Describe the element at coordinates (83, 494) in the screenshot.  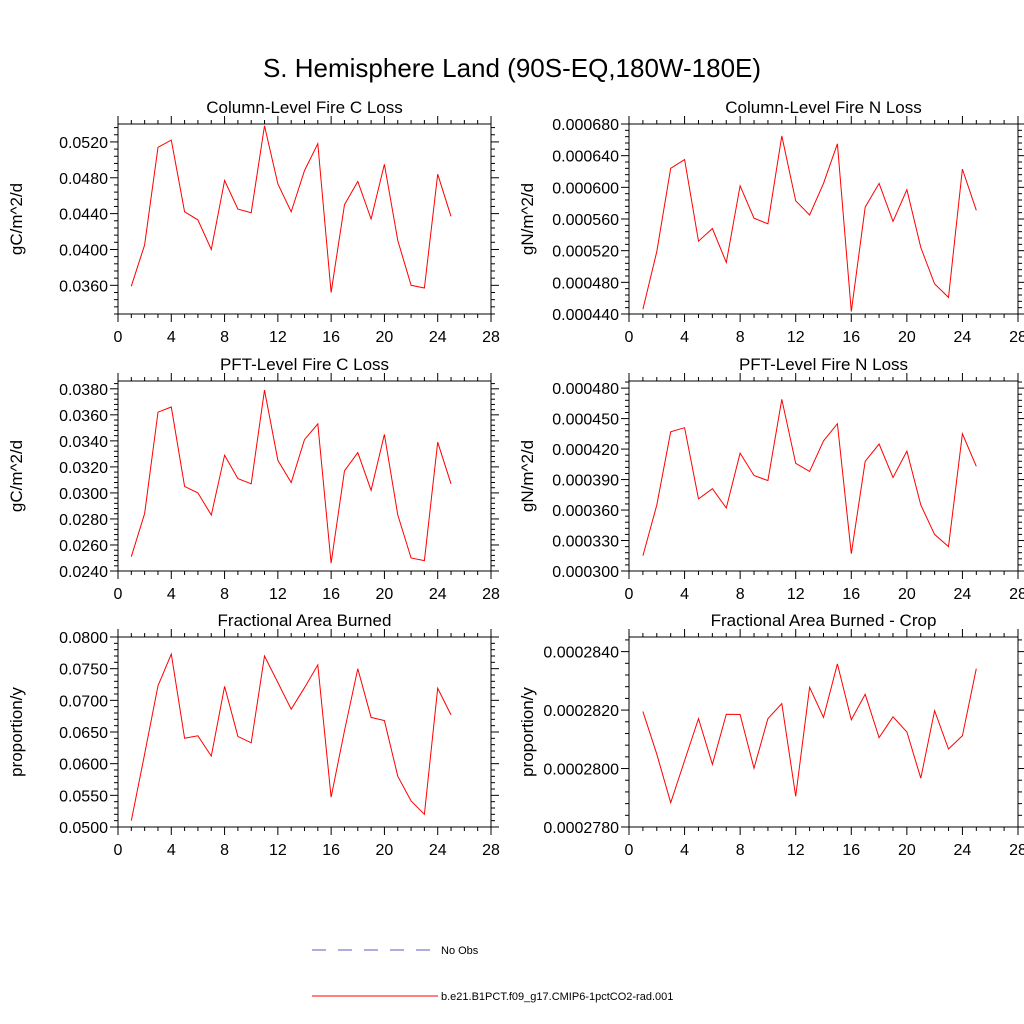
I see `y-tick-label: 0.0300` at that location.